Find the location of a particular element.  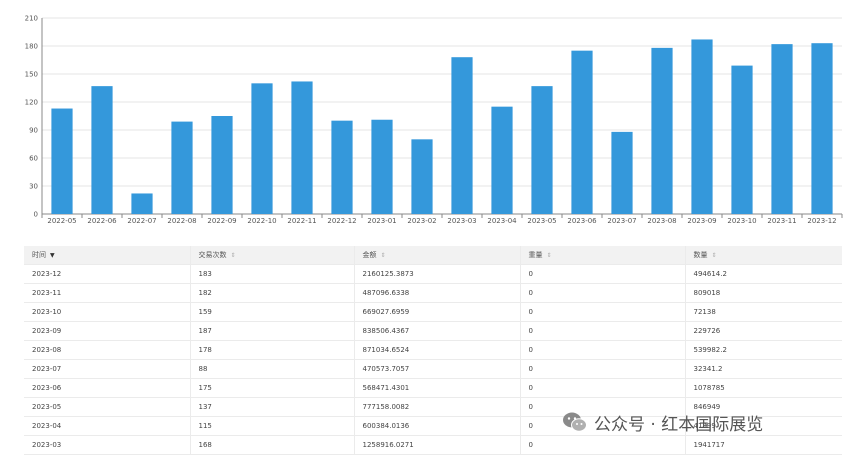

x-tick-label: 2023-10 is located at coordinates (741, 221).